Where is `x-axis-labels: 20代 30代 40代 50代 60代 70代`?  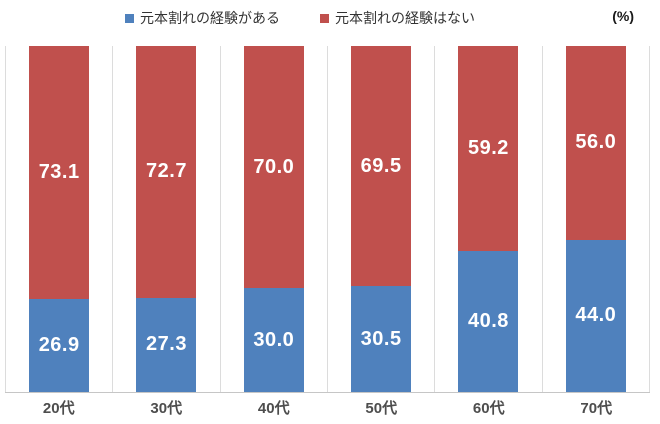
x-axis-labels: 20代 30代 40代 50代 60代 70代 is located at coordinates (327, 410).